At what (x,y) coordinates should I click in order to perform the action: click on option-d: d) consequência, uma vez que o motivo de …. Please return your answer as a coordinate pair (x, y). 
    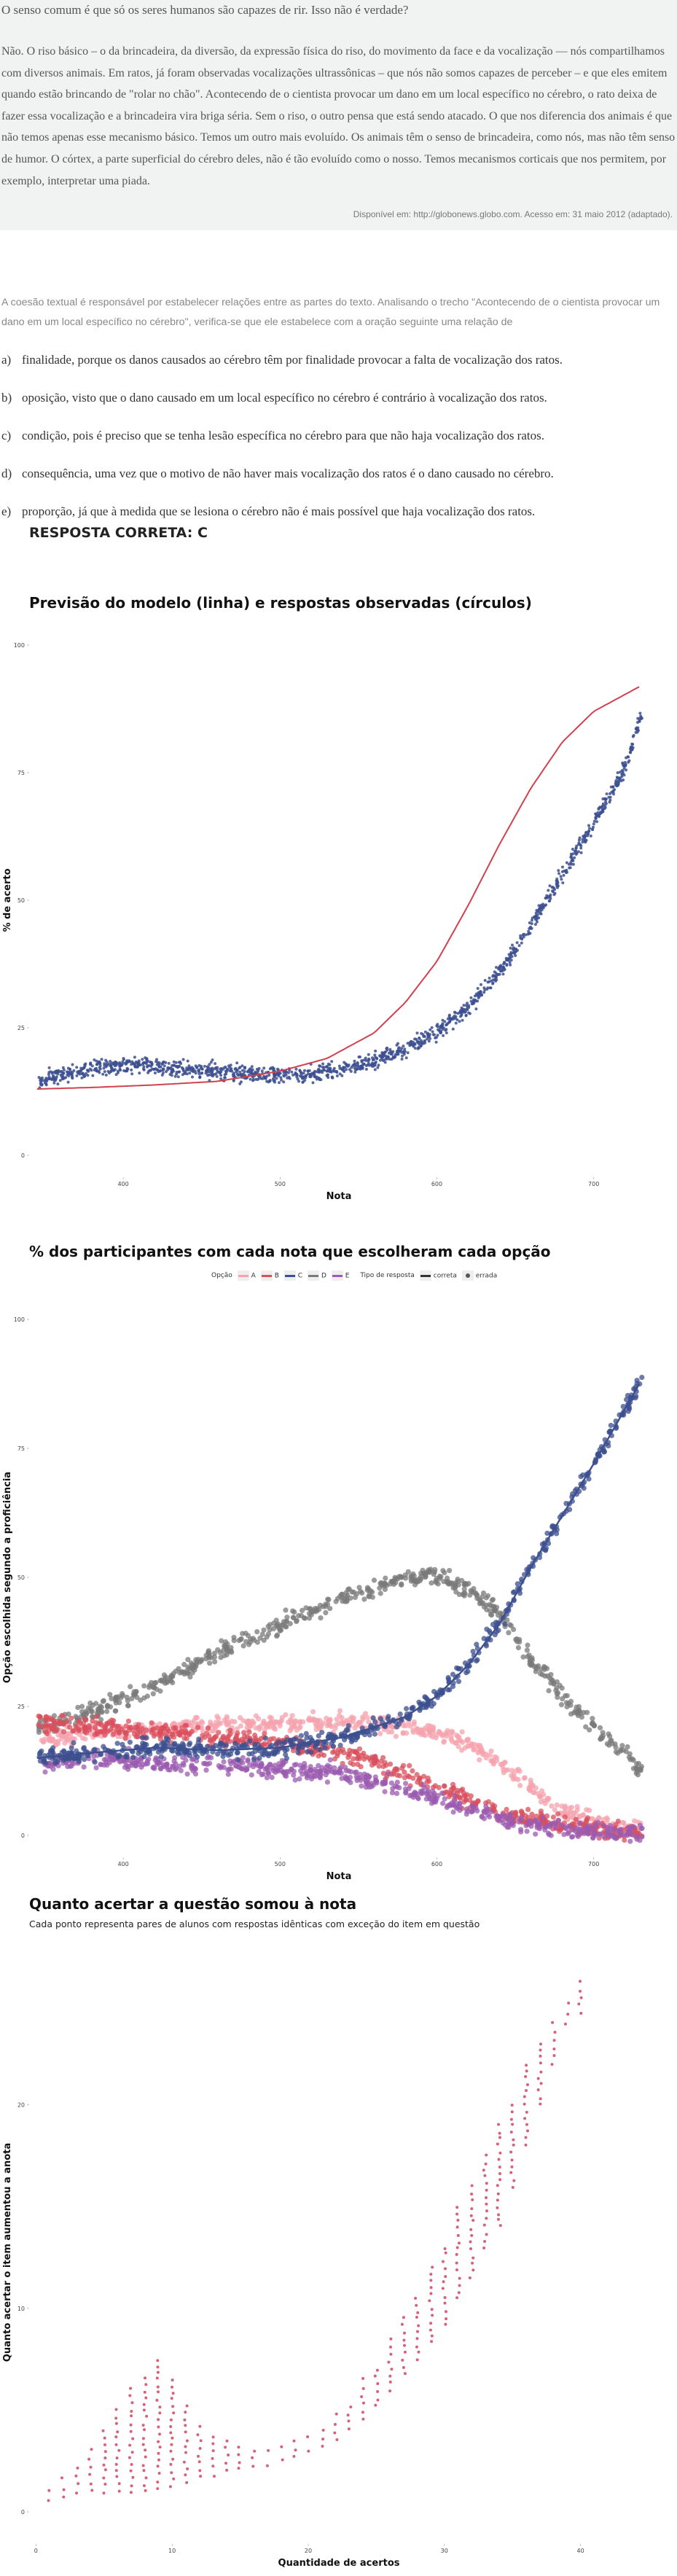
    Looking at the image, I should click on (278, 474).